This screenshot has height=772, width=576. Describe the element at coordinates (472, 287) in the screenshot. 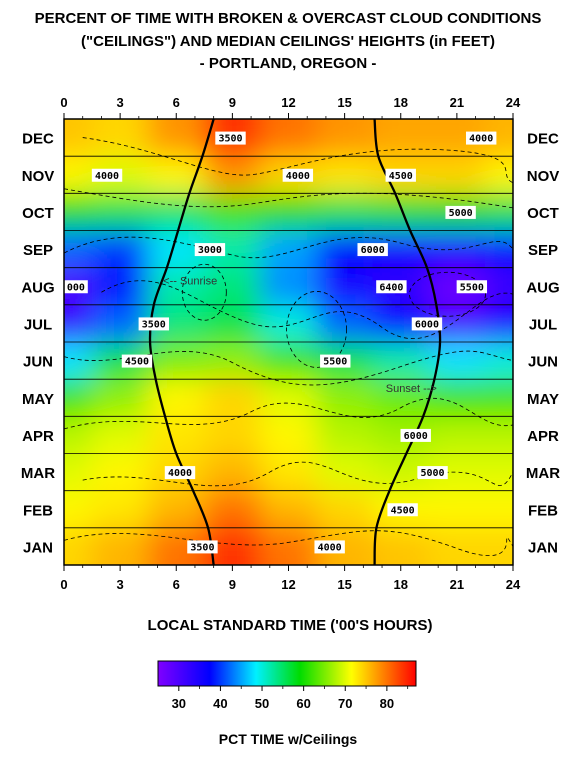

I see `ceiling-height-label: 5500` at that location.